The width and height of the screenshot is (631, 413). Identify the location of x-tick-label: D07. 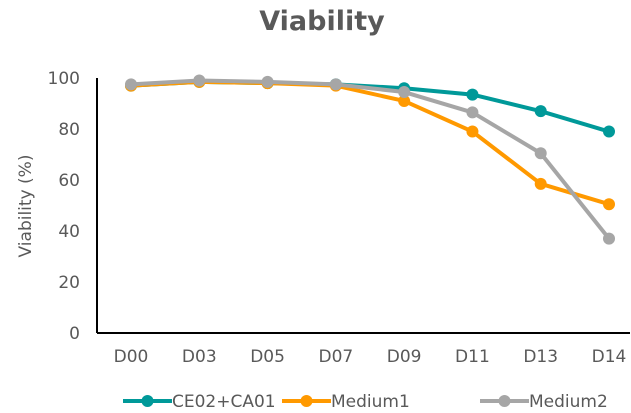
(335, 357).